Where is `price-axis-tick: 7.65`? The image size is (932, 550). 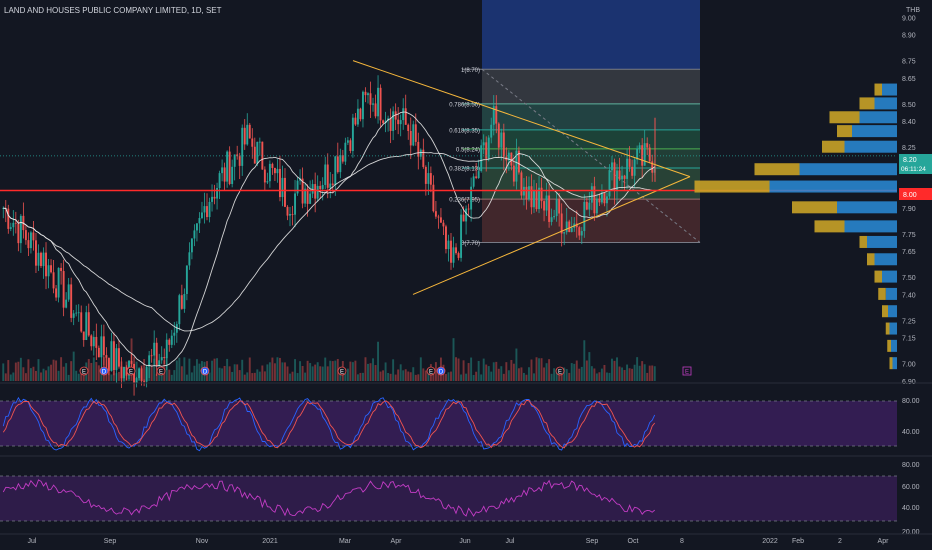 price-axis-tick: 7.65 is located at coordinates (909, 252).